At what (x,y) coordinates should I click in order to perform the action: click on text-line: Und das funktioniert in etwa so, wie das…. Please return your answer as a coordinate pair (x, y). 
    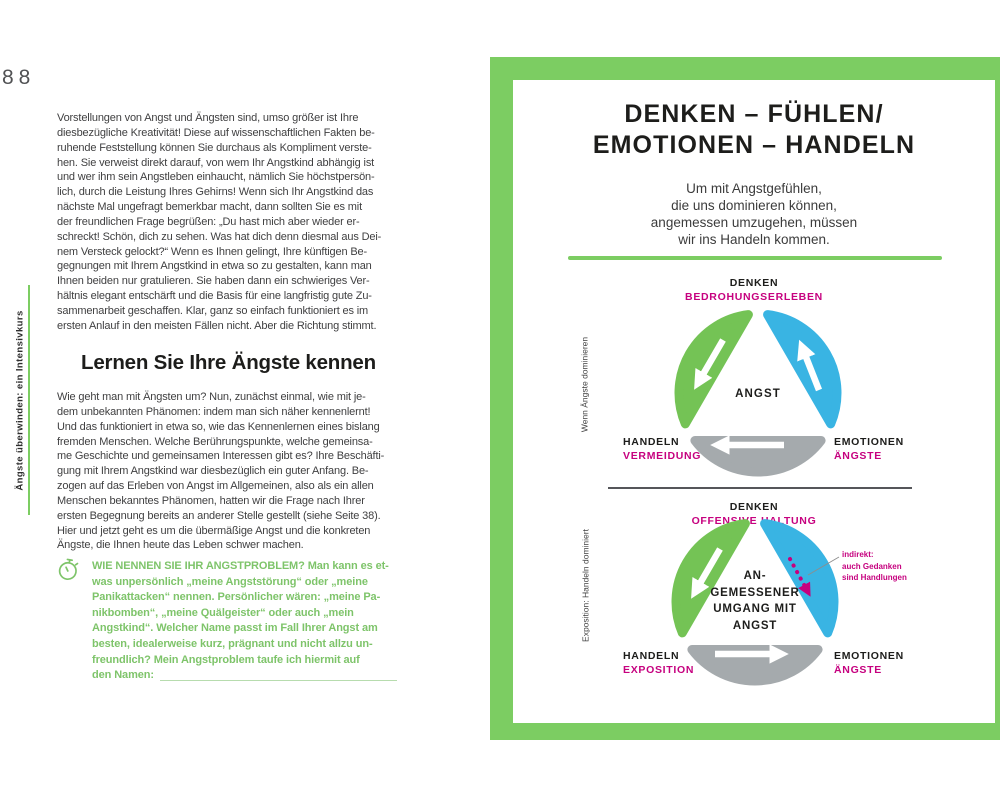
    Looking at the image, I should click on (218, 426).